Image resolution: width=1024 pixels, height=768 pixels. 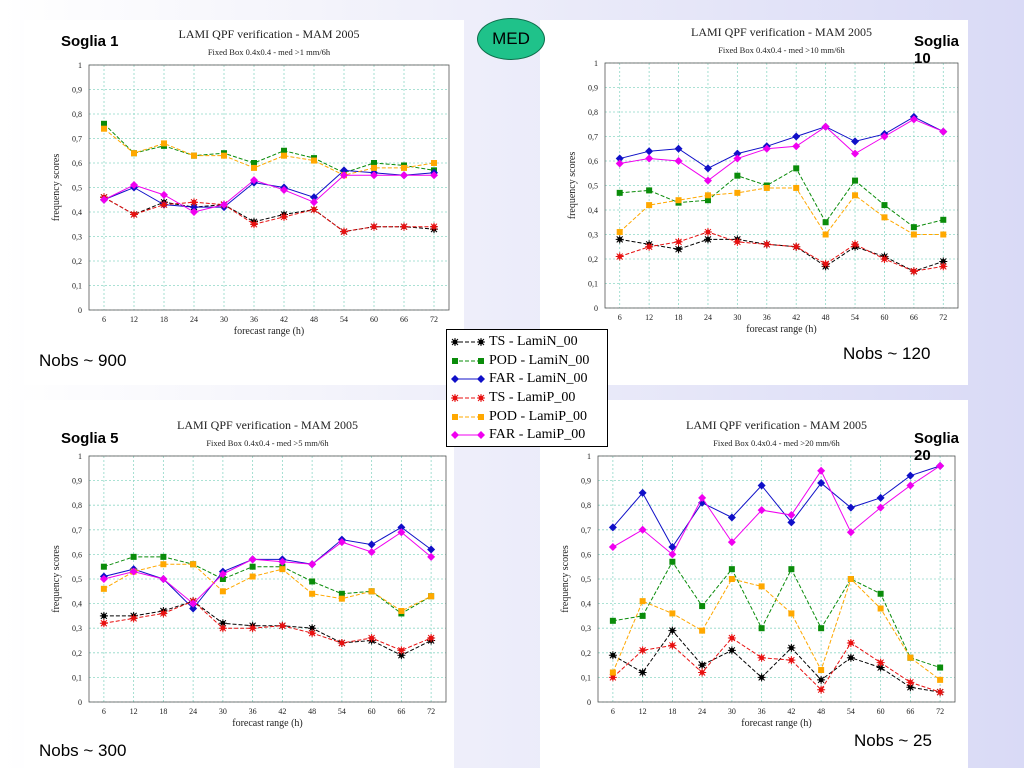 What do you see at coordinates (940, 711) in the screenshot?
I see `x-tick-label: 72` at bounding box center [940, 711].